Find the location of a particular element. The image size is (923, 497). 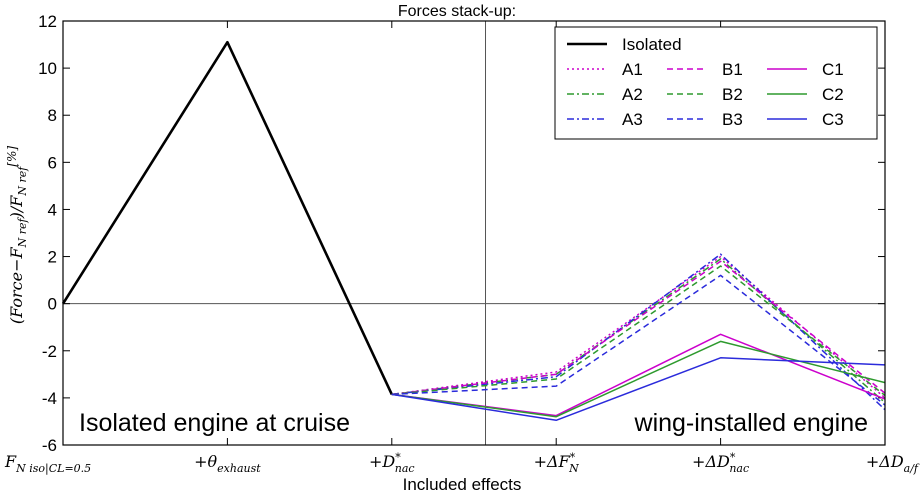

chart-legend: Isolated A1 B1 C1 A2 B2 C2 A3 B3 C3 is located at coordinates (716, 83).